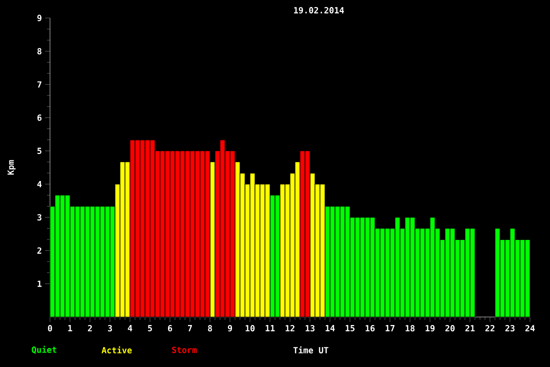 The height and width of the screenshot is (367, 550). I want to click on x-tick-label: 4, so click(130, 328).